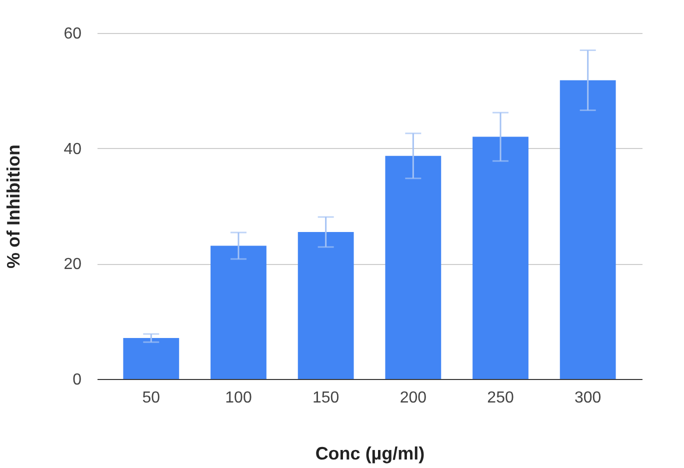  What do you see at coordinates (500, 398) in the screenshot?
I see `x-tick-label: 250` at bounding box center [500, 398].